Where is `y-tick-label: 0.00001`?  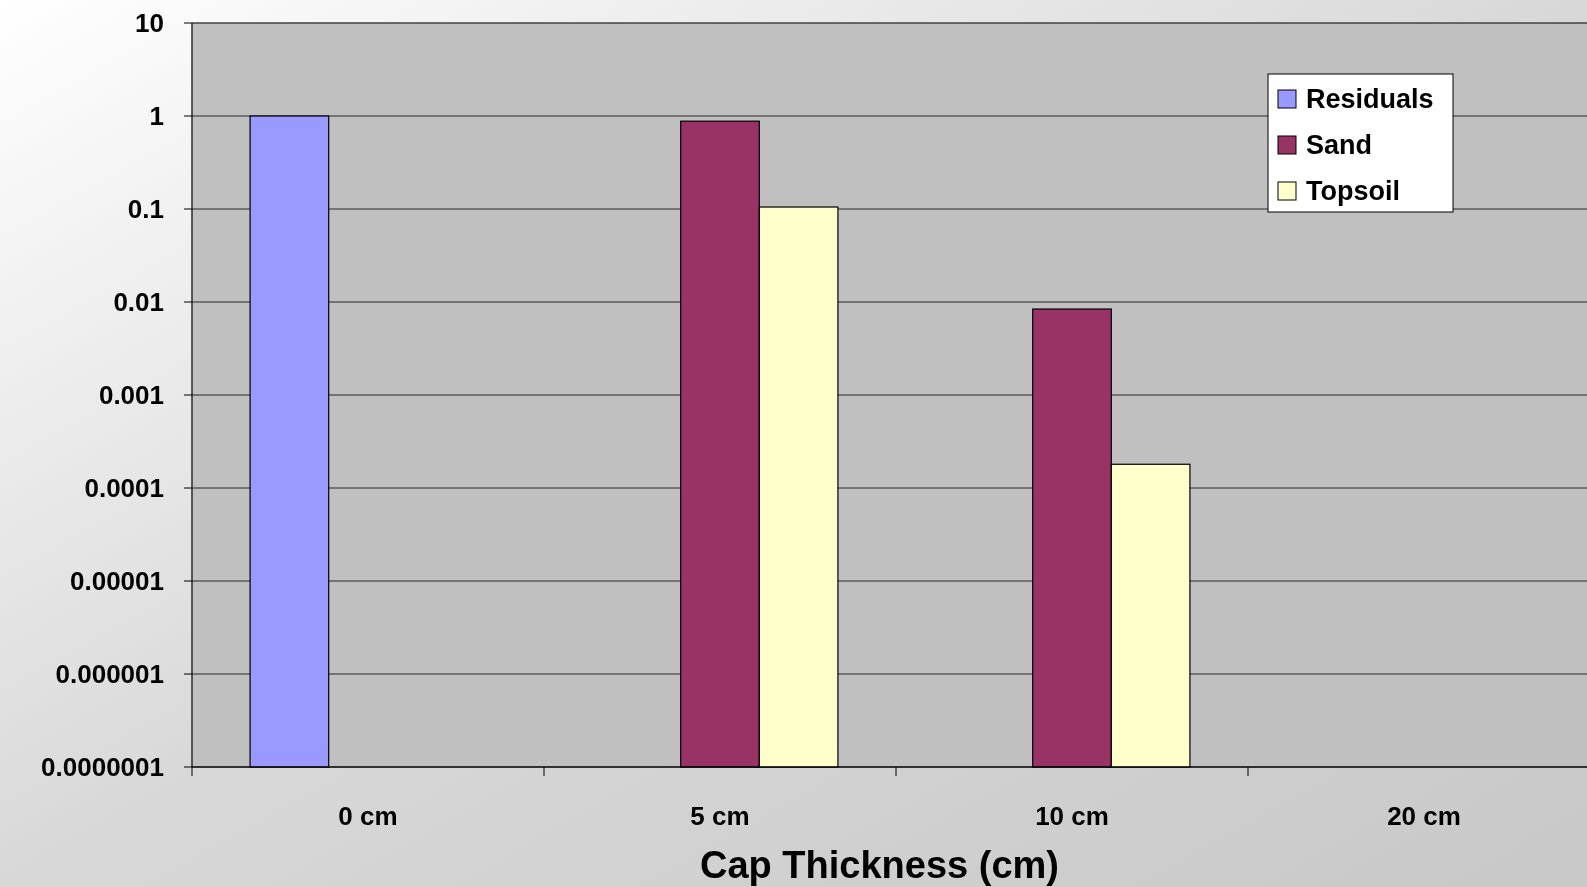
y-tick-label: 0.00001 is located at coordinates (117, 581).